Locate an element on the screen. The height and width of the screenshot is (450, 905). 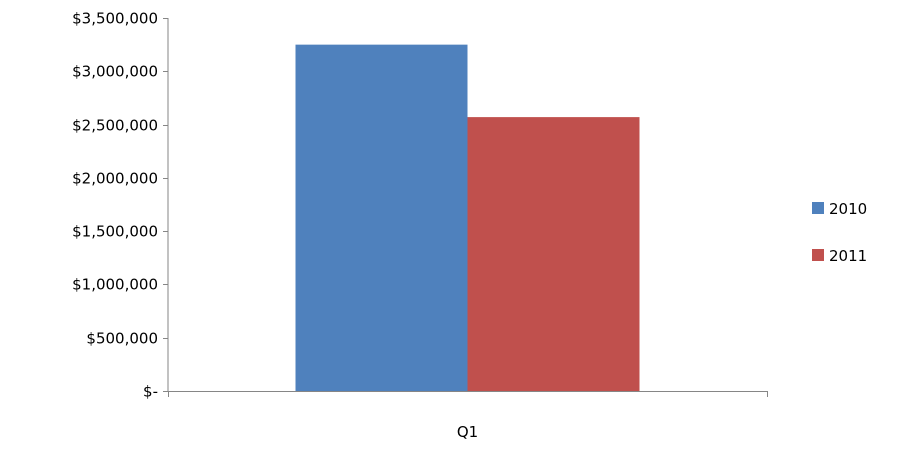
legend-item: 2011 is located at coordinates (839, 256).